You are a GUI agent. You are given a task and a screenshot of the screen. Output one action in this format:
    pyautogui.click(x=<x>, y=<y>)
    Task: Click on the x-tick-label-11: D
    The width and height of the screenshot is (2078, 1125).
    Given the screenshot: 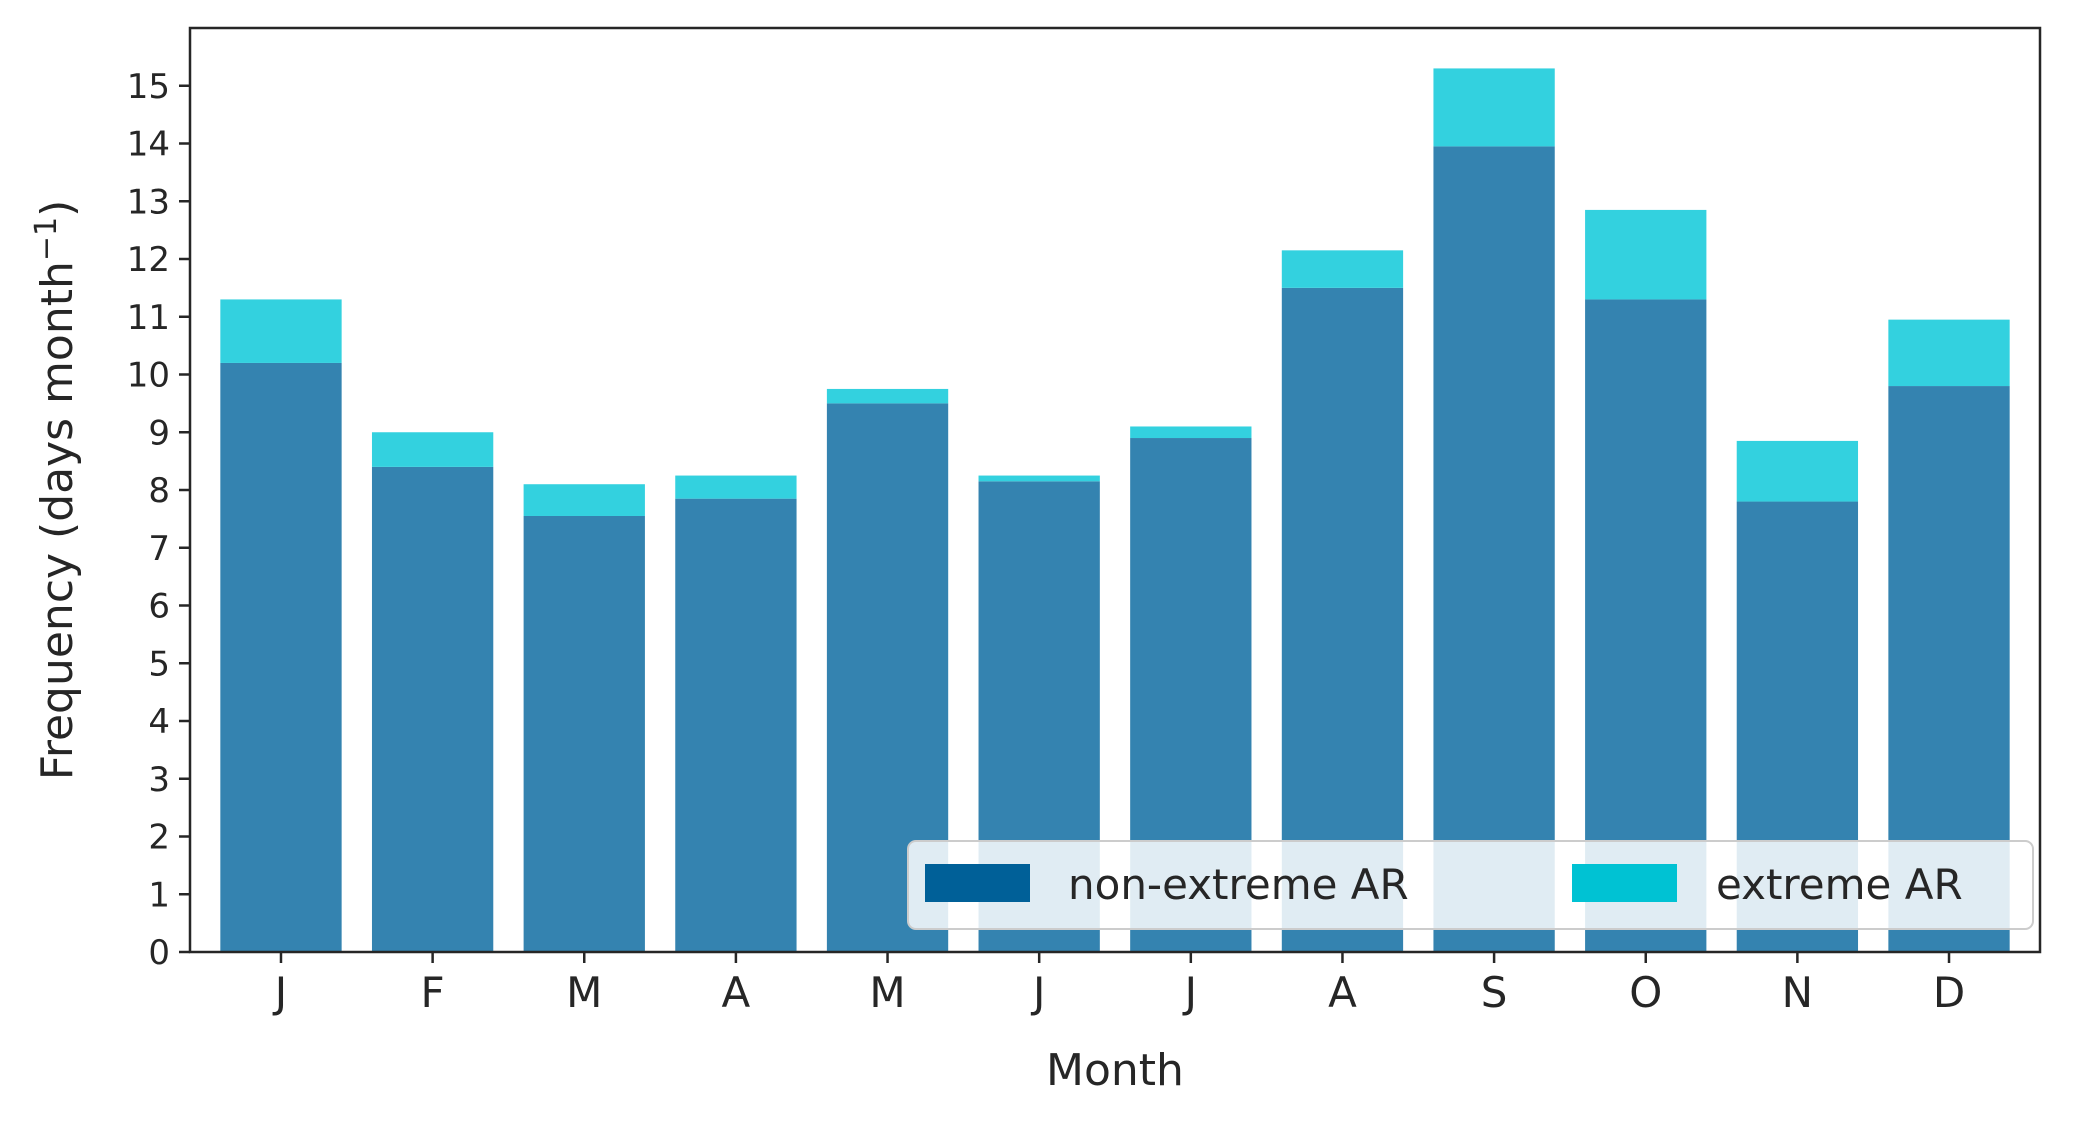 What is the action you would take?
    pyautogui.click(x=1949, y=992)
    